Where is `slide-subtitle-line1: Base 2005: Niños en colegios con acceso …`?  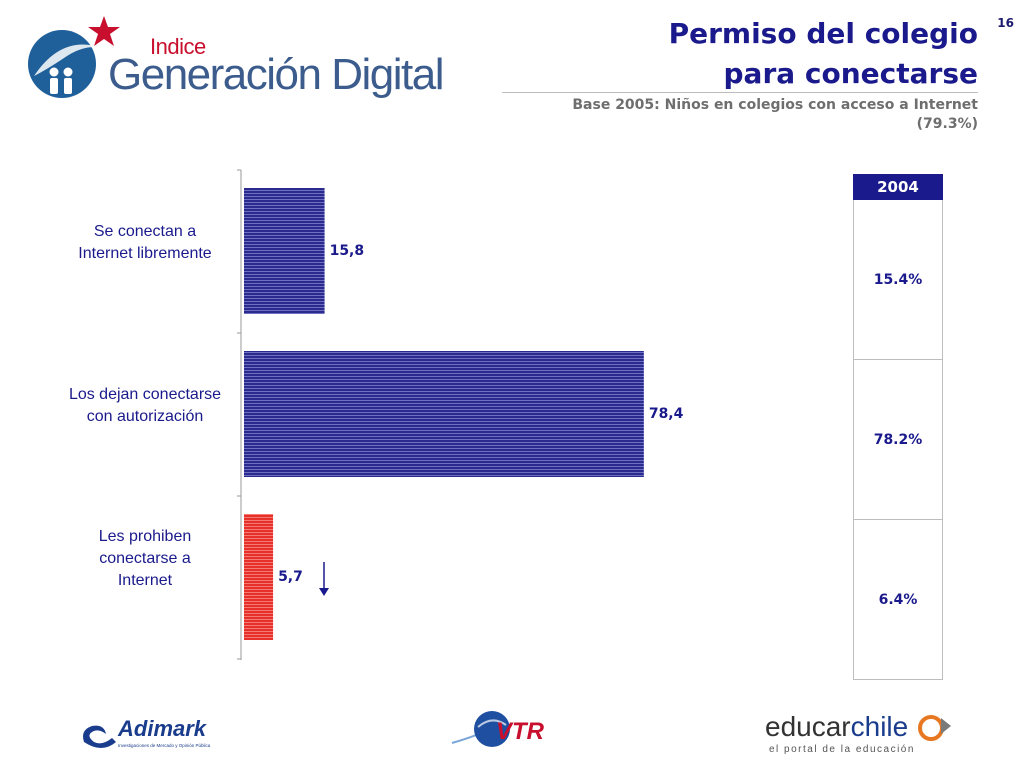
slide-subtitle-line1: Base 2005: Niños en colegios con acceso … is located at coordinates (775, 105).